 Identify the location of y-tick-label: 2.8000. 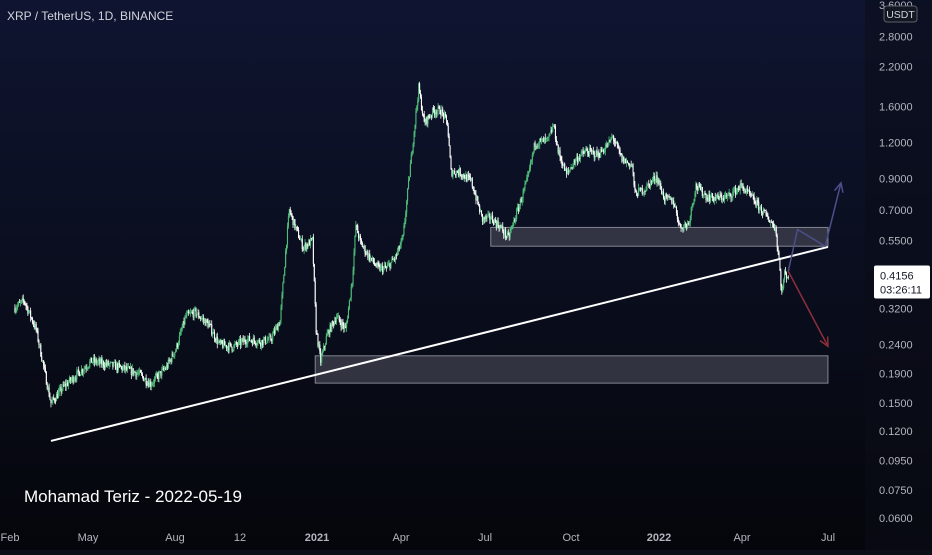
(896, 37).